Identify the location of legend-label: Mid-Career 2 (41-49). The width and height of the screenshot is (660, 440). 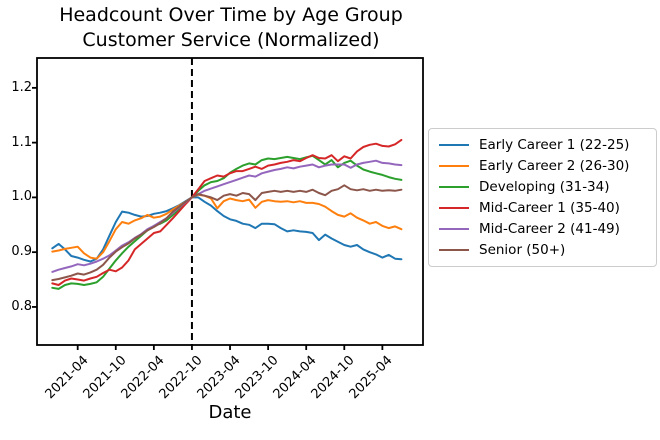
(549, 229).